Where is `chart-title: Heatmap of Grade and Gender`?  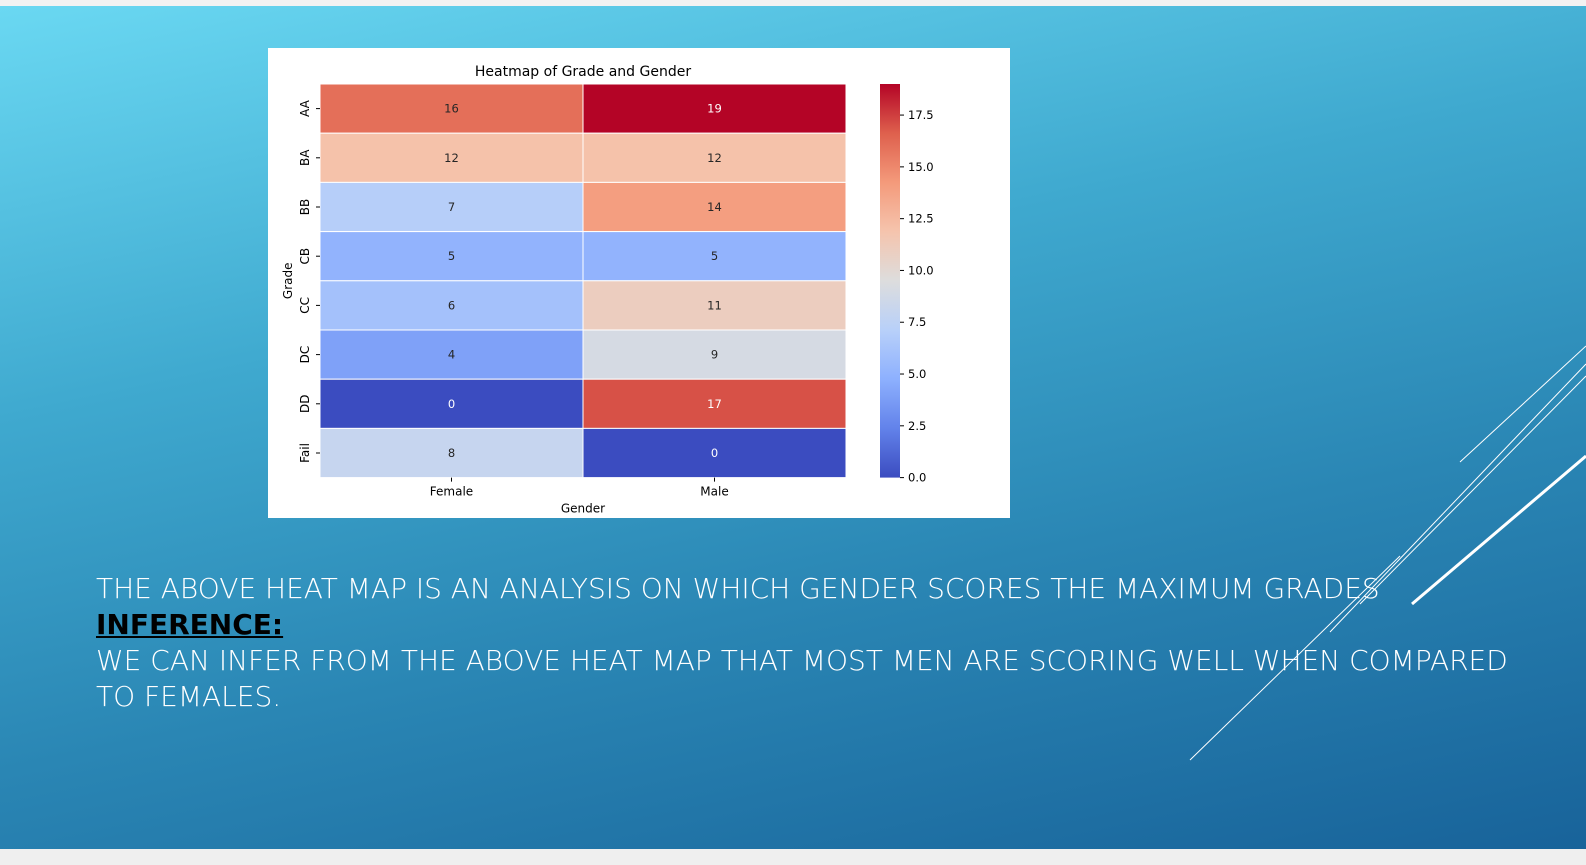 chart-title: Heatmap of Grade and Gender is located at coordinates (583, 72).